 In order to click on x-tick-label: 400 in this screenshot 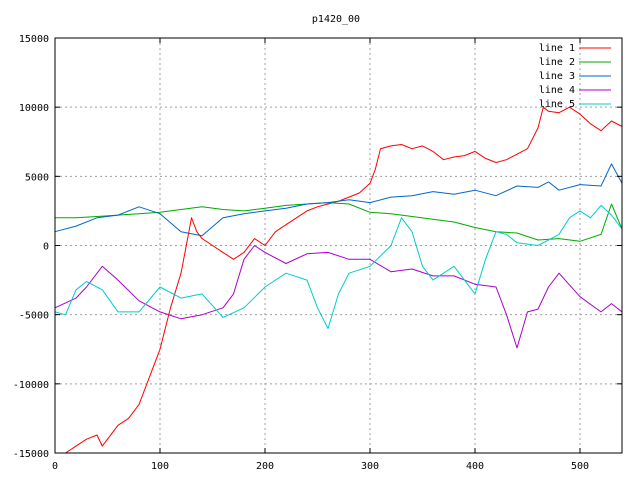, I will do `click(475, 466)`.